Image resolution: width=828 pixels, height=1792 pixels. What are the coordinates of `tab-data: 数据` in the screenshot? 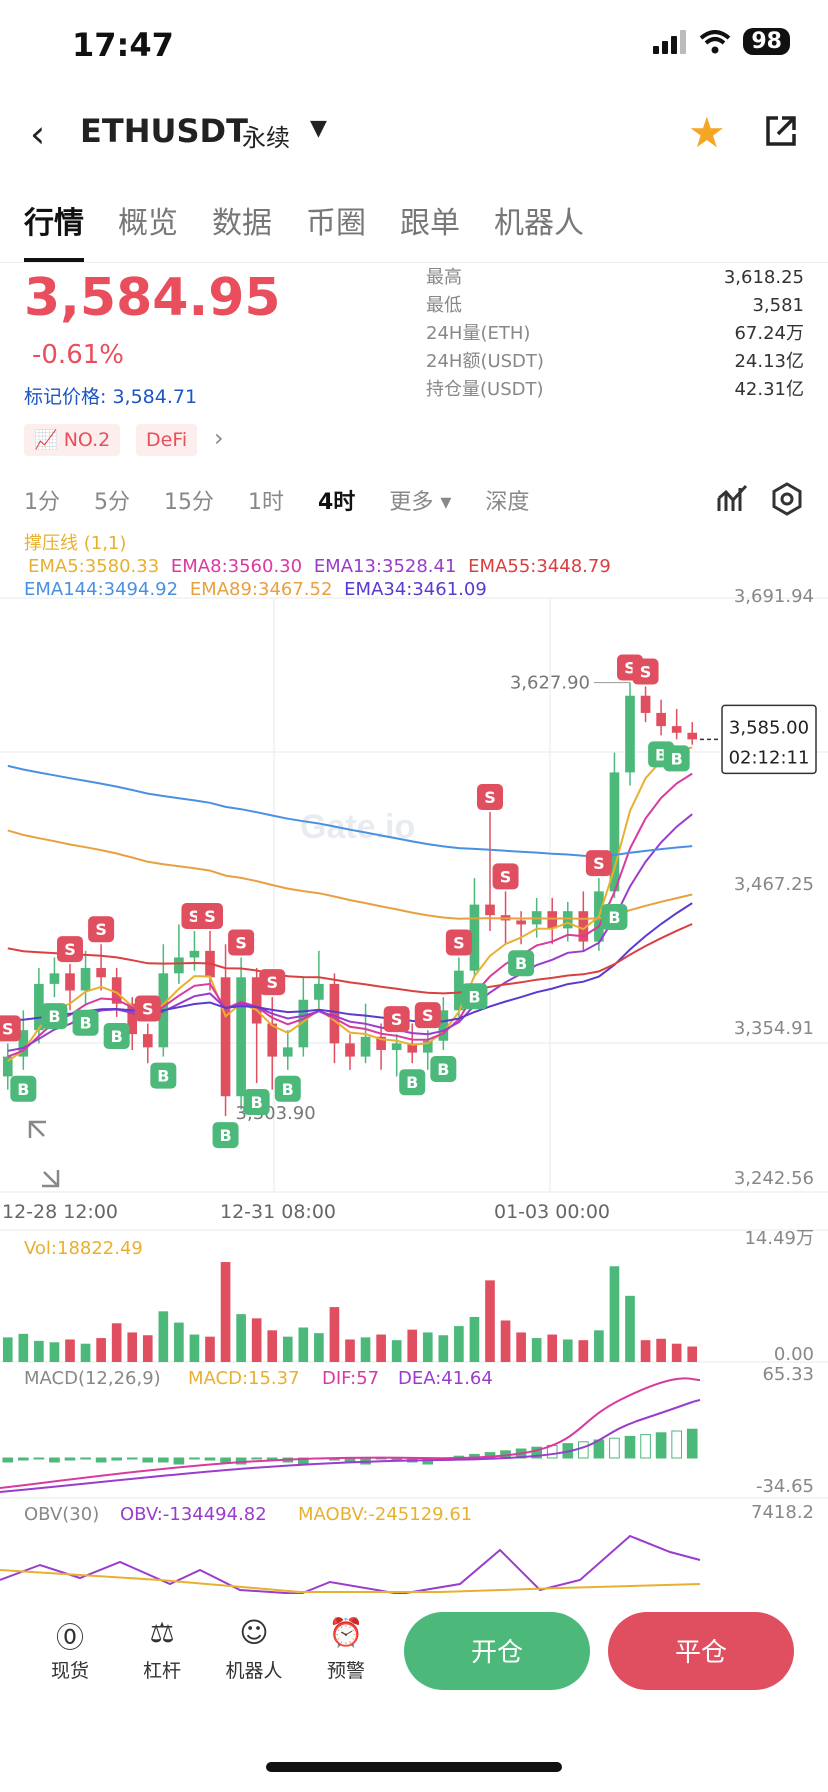 It's located at (242, 223).